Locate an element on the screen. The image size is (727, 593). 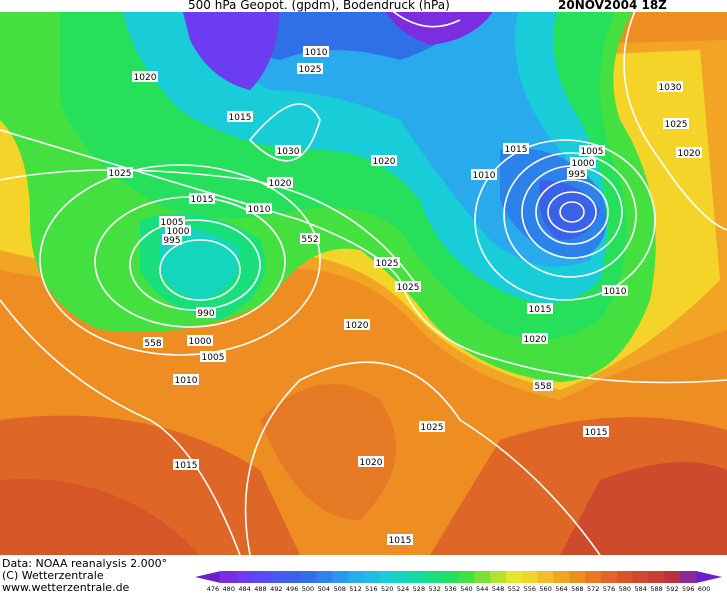
scale-label: 584 is located at coordinates (640, 589).